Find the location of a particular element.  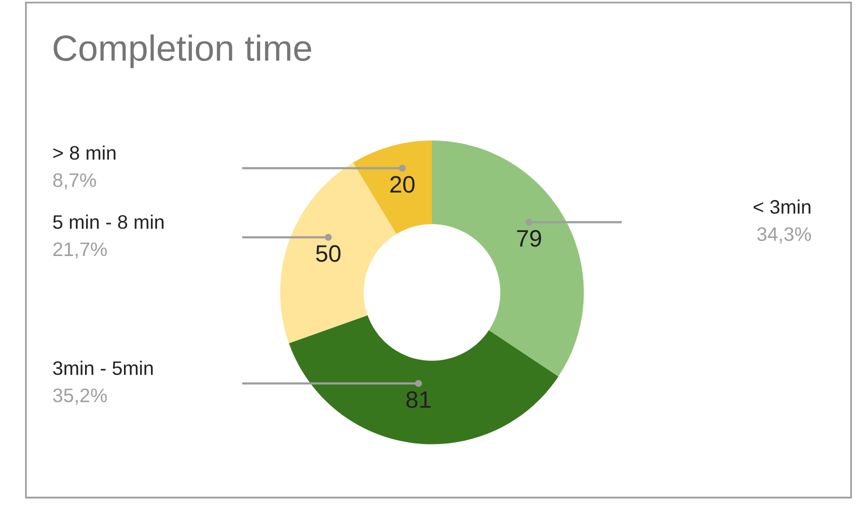

slice-label: > 8 min is located at coordinates (84, 153).